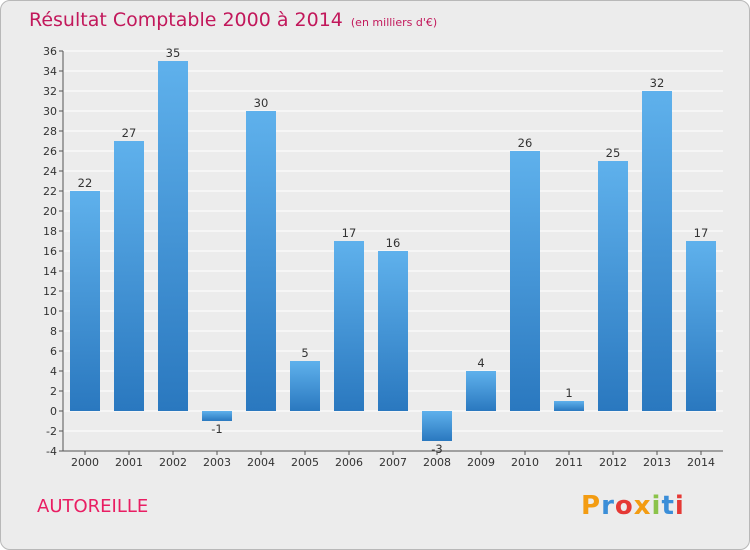  What do you see at coordinates (173, 53) in the screenshot?
I see `data-label: 35` at bounding box center [173, 53].